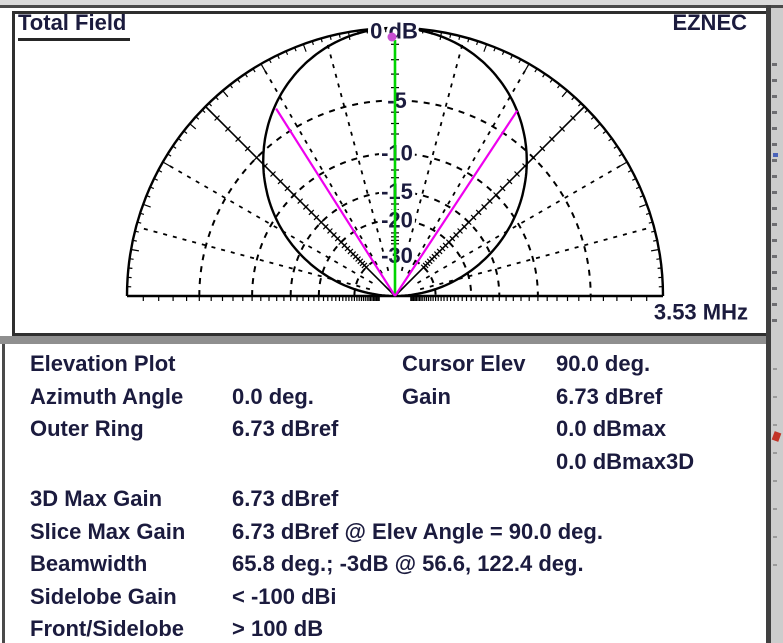 Image resolution: width=783 pixels, height=643 pixels. Describe the element at coordinates (408, 563) in the screenshot. I see `info-value: 65.8 deg.; -3dB @ 56.6, 122.4 deg.` at that location.